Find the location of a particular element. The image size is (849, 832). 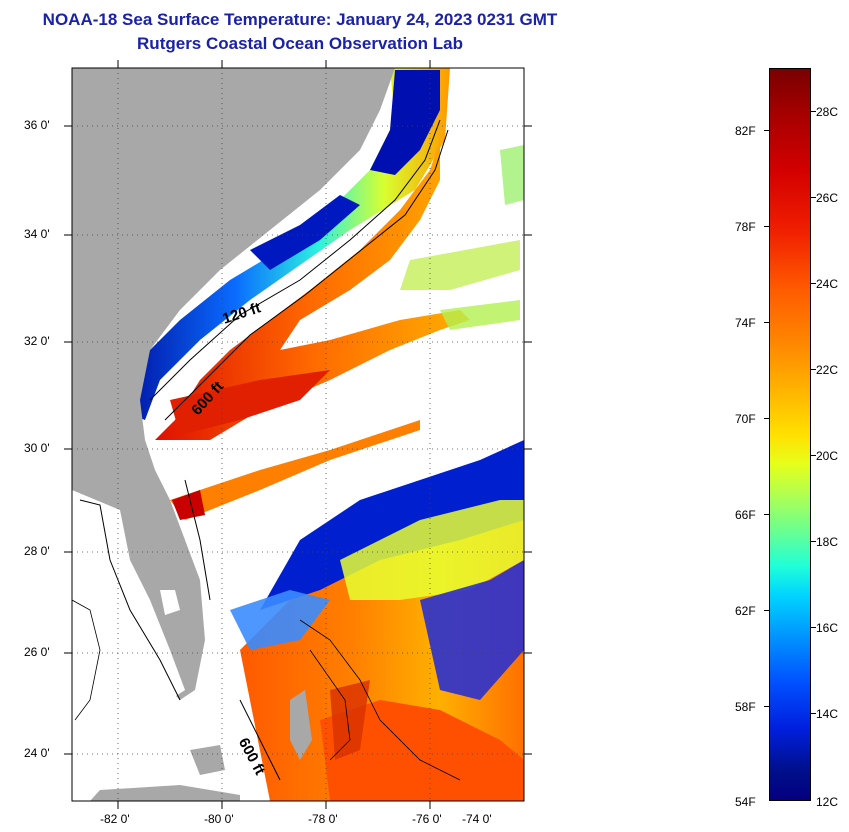

lat-label: 30 0' is located at coordinates (37, 448).